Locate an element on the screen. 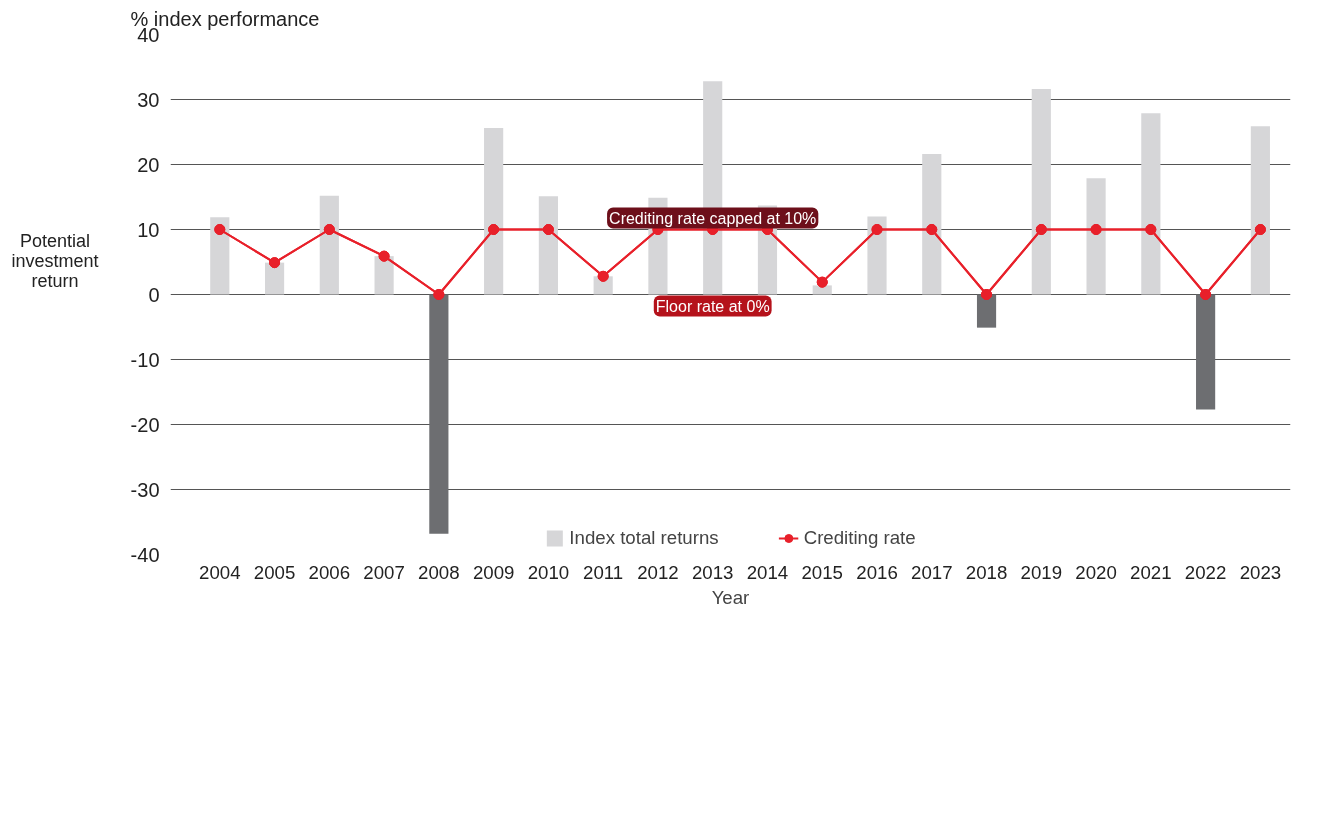 The width and height of the screenshot is (1342, 814). x-tick-label: 2022 is located at coordinates (1205, 572).